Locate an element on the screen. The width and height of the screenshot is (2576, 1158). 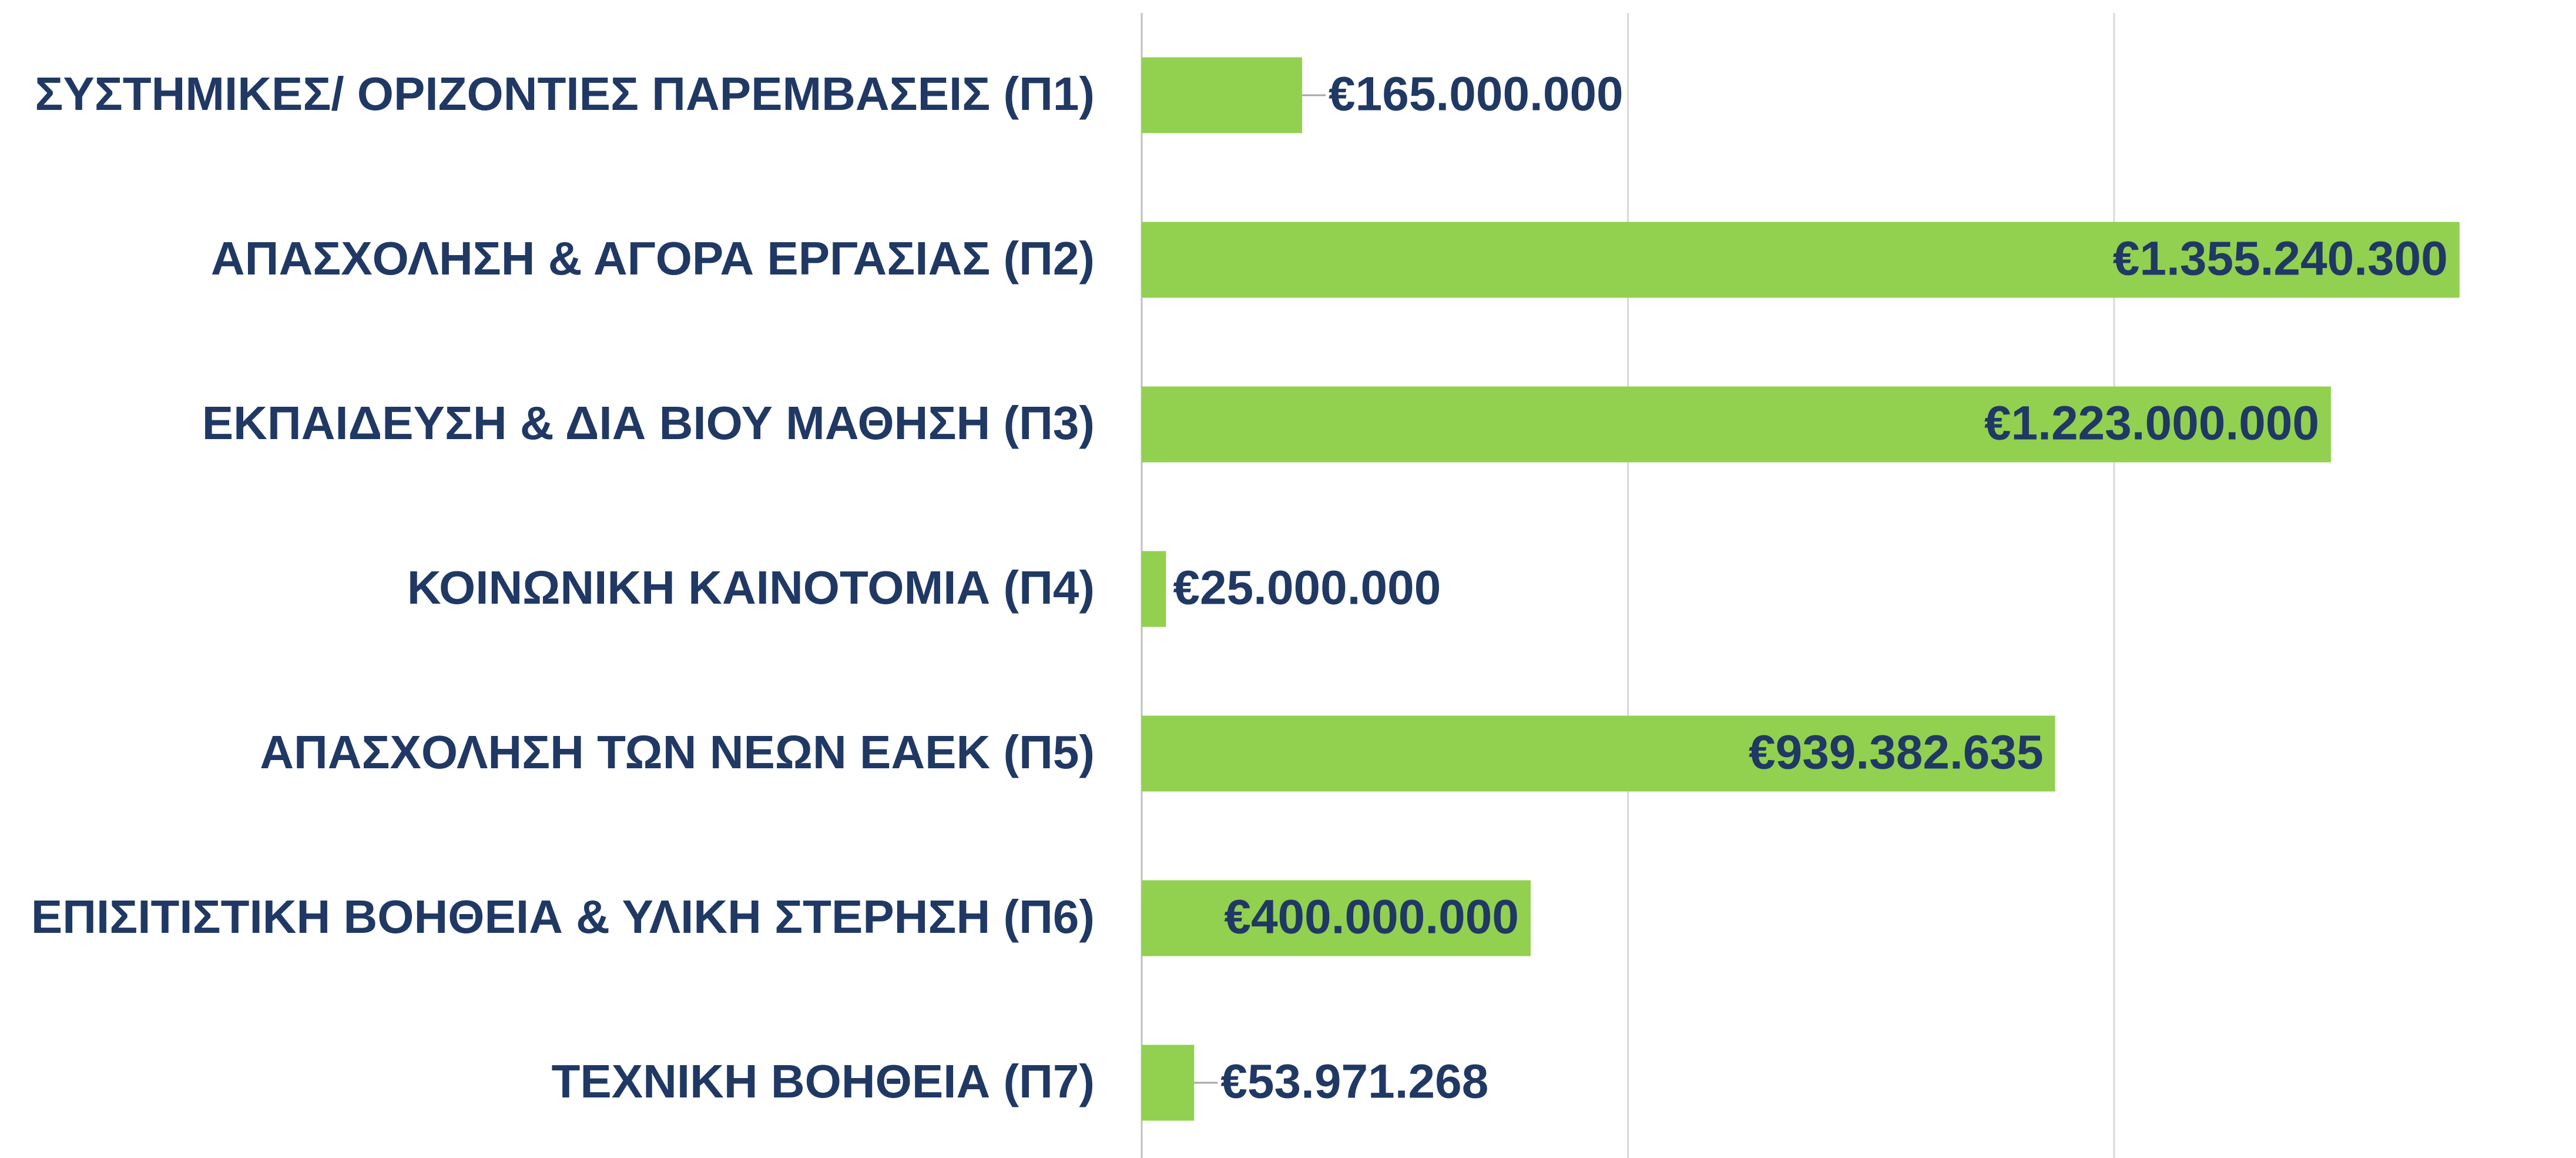
y-tick-label: ΚΟΙΝΩΝΙΚΗ ΚΑΙΝΟΤΟΜΙΑ (Π4) is located at coordinates (751, 587).